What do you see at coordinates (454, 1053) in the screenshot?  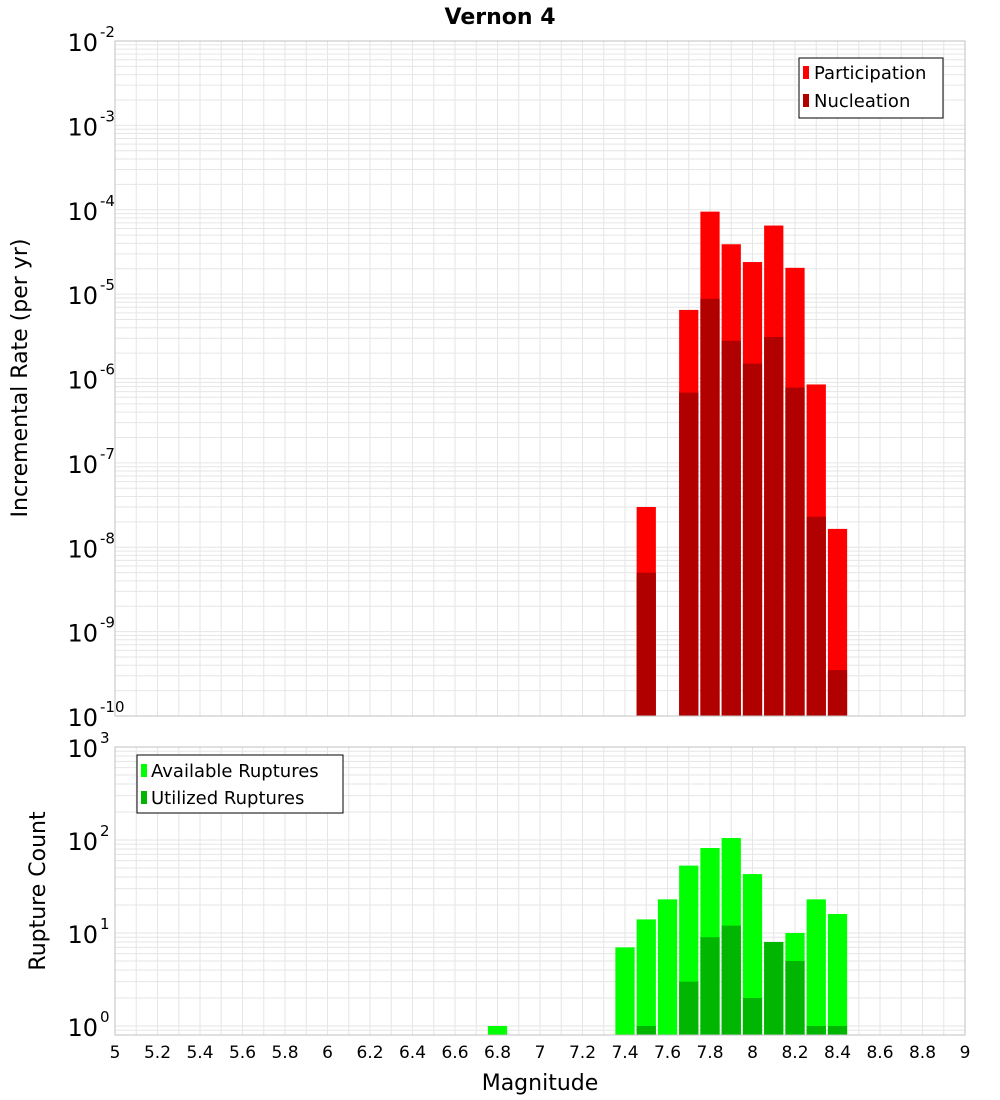 I see `x-tick-label: 6.6` at bounding box center [454, 1053].